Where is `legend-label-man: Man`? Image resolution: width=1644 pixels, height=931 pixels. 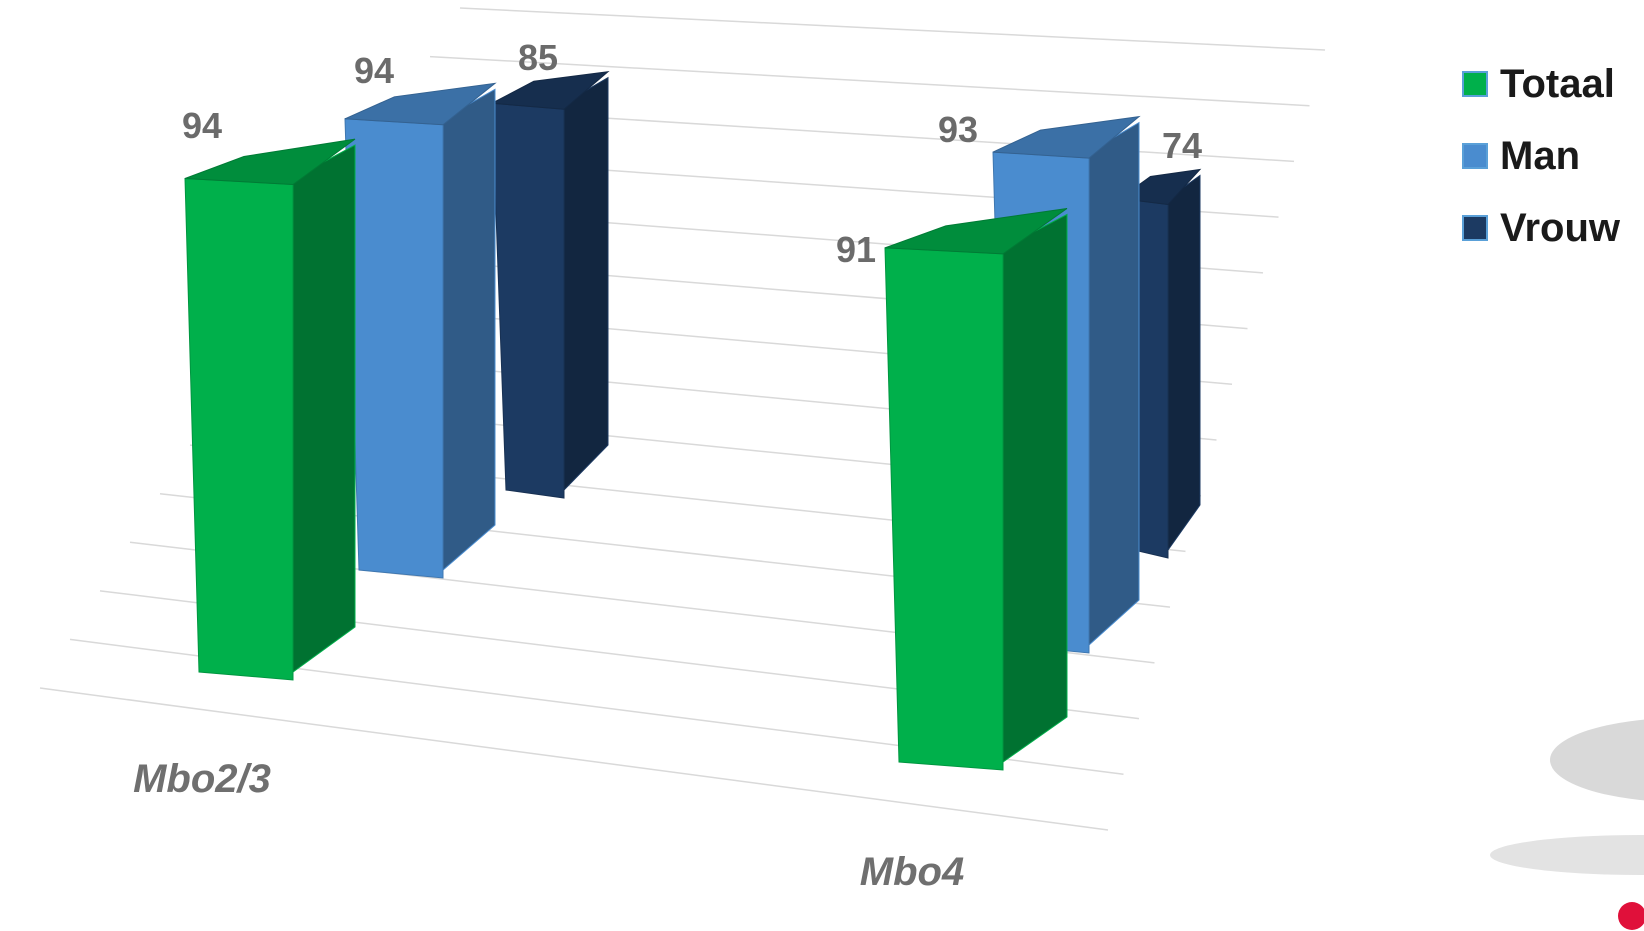
legend-label-man: Man is located at coordinates (1540, 155).